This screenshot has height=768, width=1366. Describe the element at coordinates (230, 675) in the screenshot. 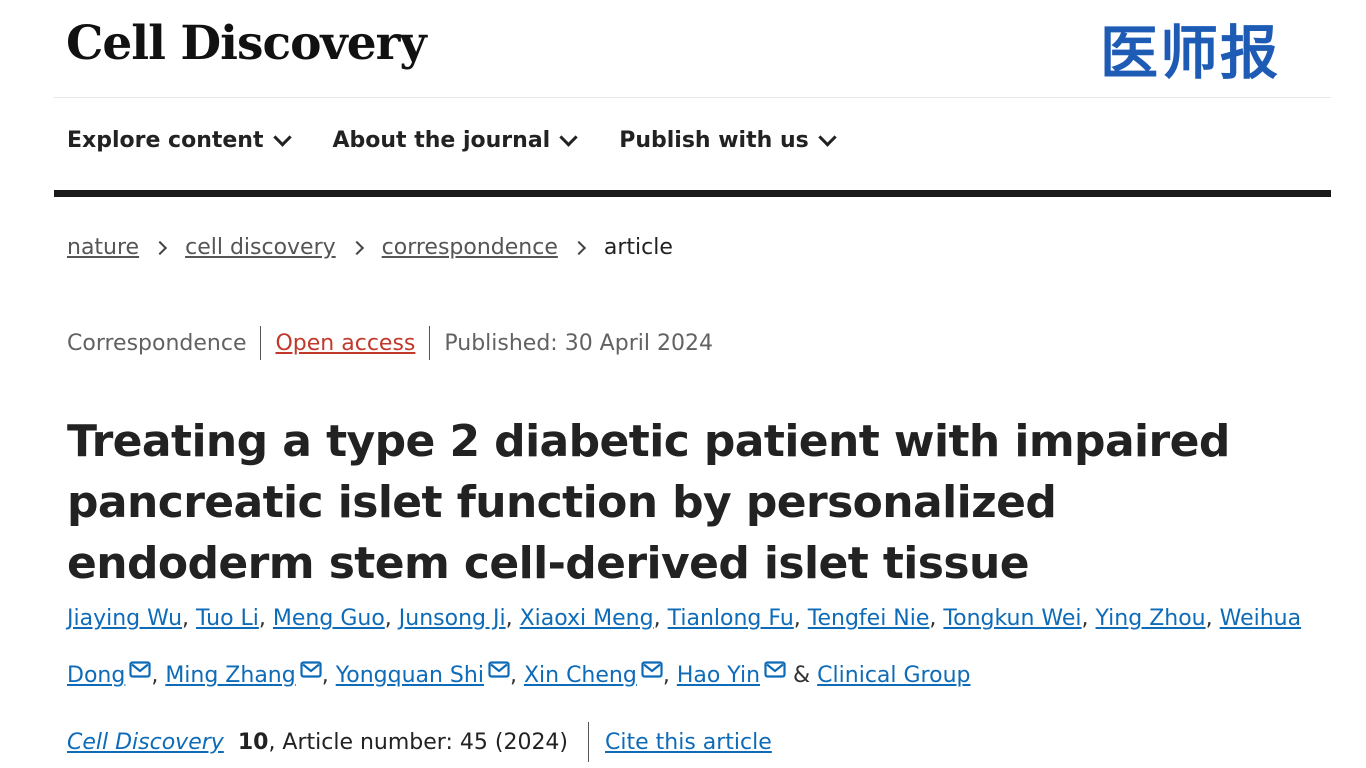

I see `author-link: Ming Zhang` at that location.